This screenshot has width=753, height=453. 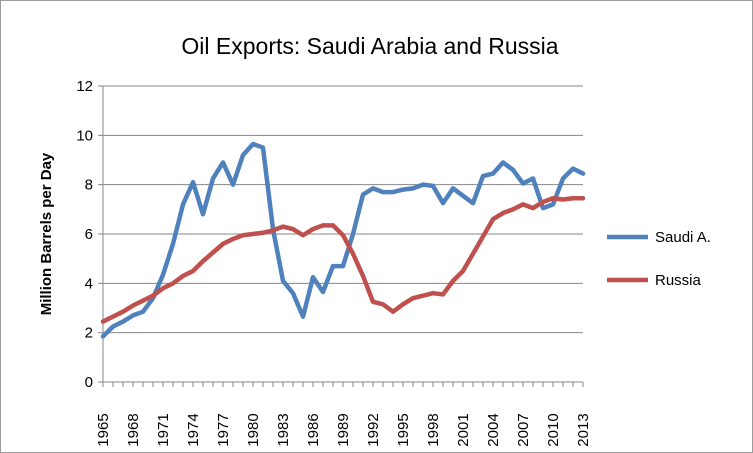 I want to click on y-tick-label: 12, so click(x=84, y=86).